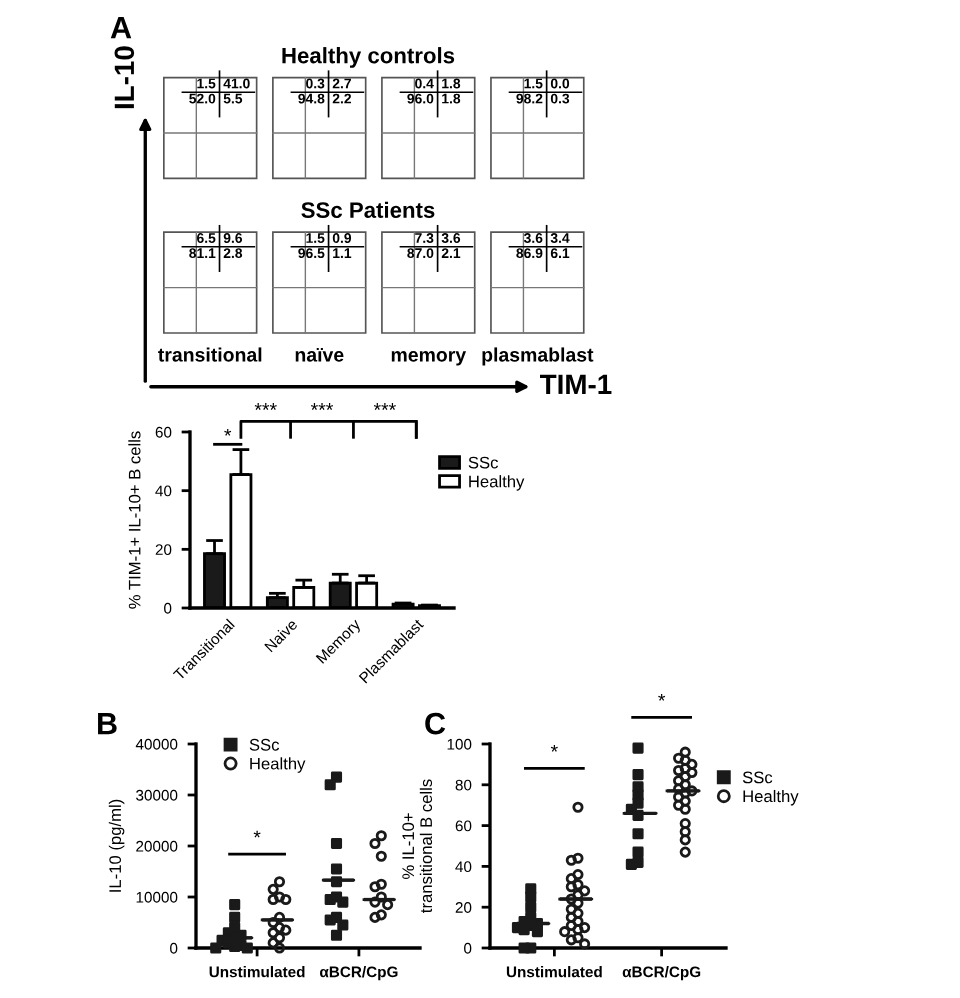 Image resolution: width=960 pixels, height=998 pixels. I want to click on text: TIM-1, so click(575, 384).